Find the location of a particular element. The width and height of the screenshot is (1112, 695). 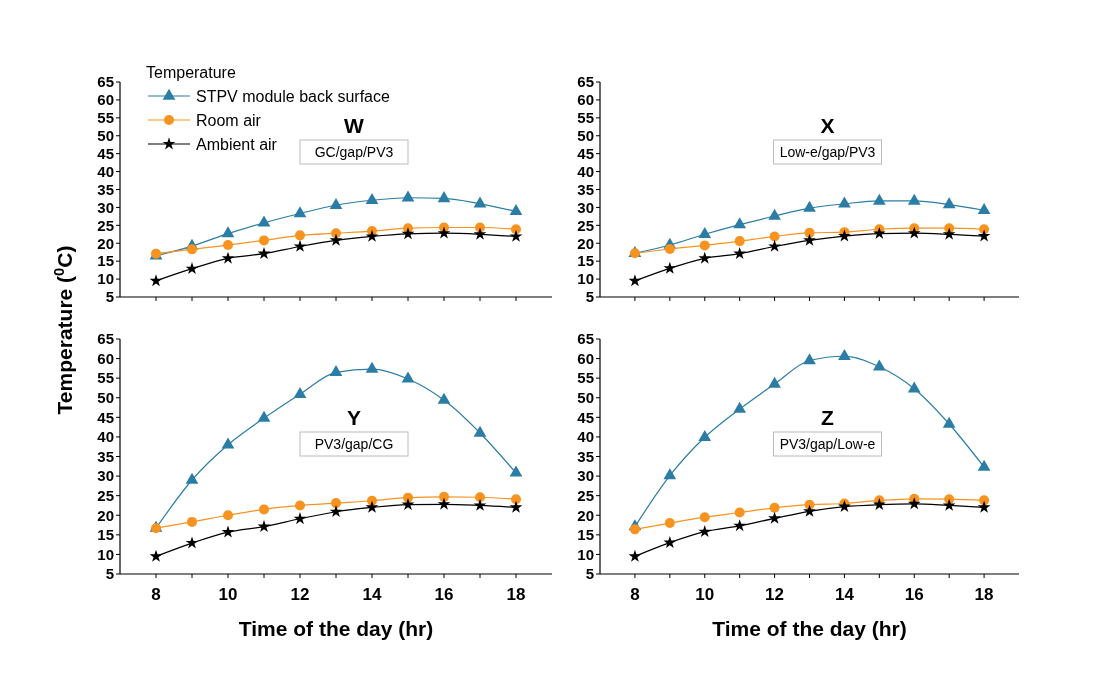

x-axis-title: Time of the day (hr) is located at coordinates (809, 628).